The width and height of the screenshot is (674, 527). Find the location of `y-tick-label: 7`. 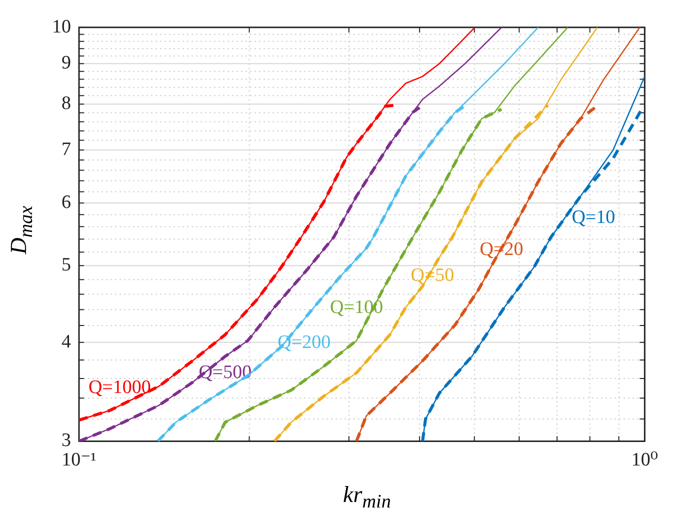

y-tick-label: 7 is located at coordinates (66, 149).